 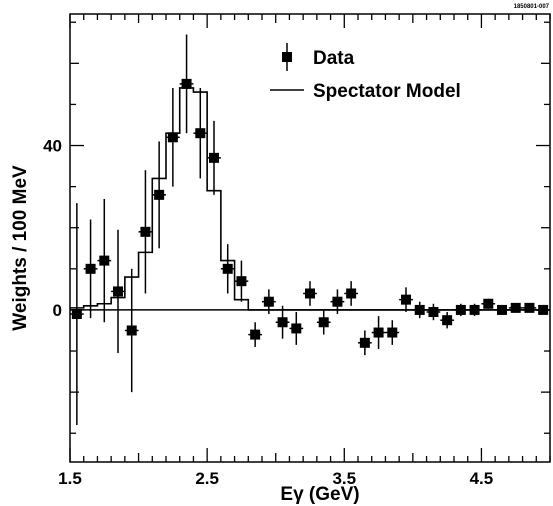 I want to click on legend-entry-data: Data, so click(x=318, y=57).